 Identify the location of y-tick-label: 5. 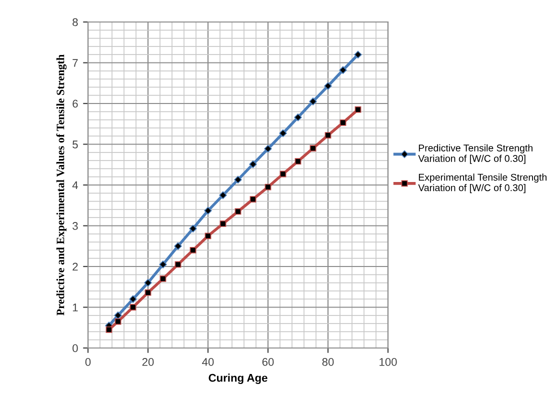
(75, 144).